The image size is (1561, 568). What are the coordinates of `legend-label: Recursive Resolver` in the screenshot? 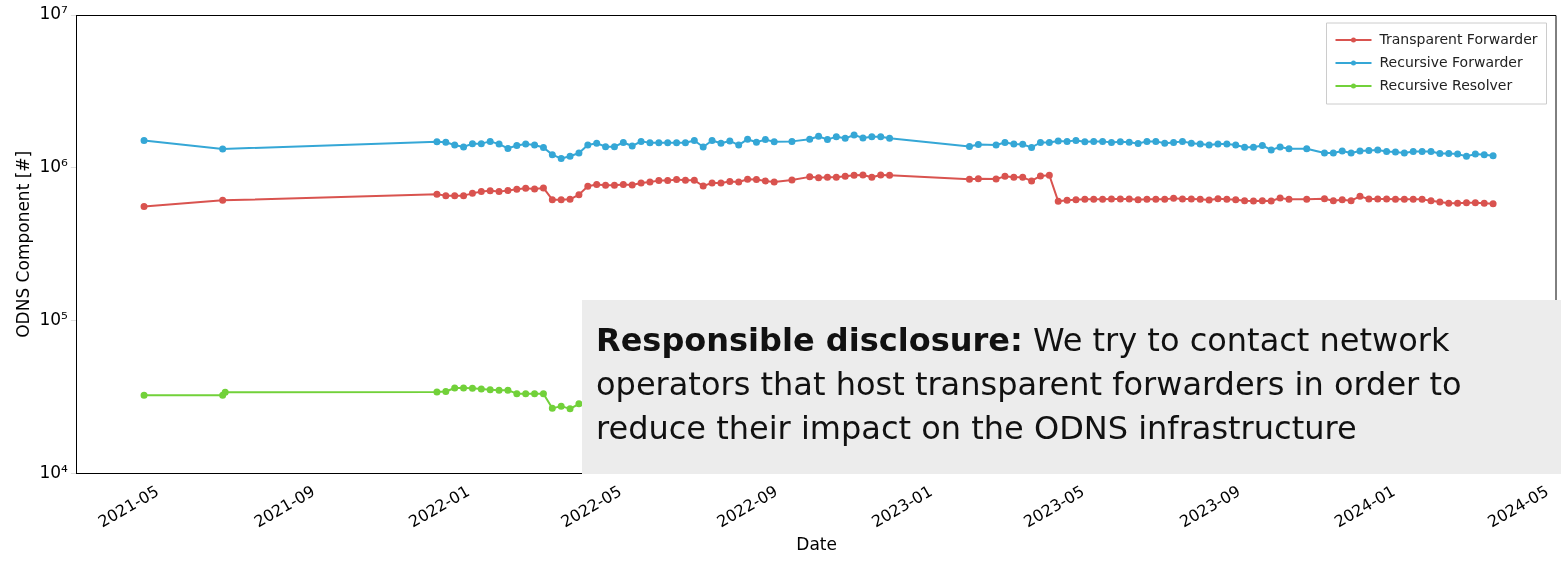 It's located at (1446, 84).